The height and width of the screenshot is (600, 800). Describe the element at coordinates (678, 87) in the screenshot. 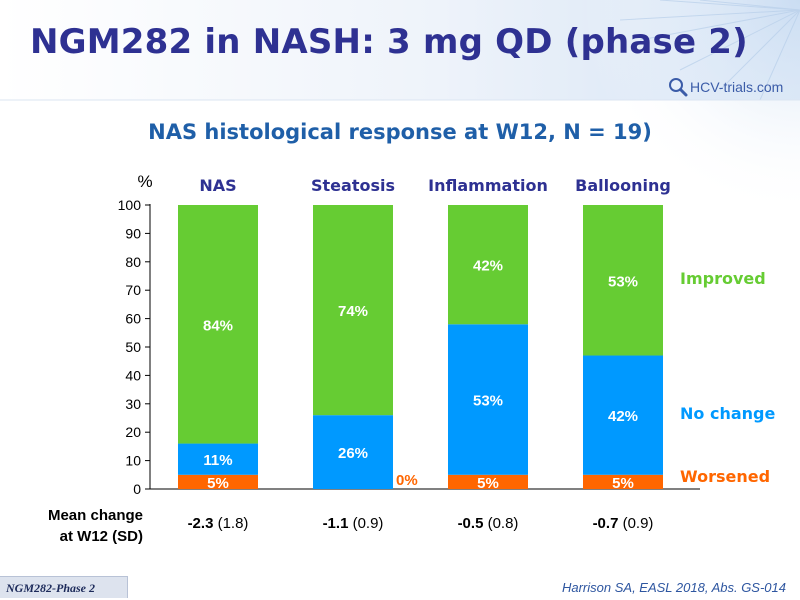

I see `magnifier-logo-icon` at that location.